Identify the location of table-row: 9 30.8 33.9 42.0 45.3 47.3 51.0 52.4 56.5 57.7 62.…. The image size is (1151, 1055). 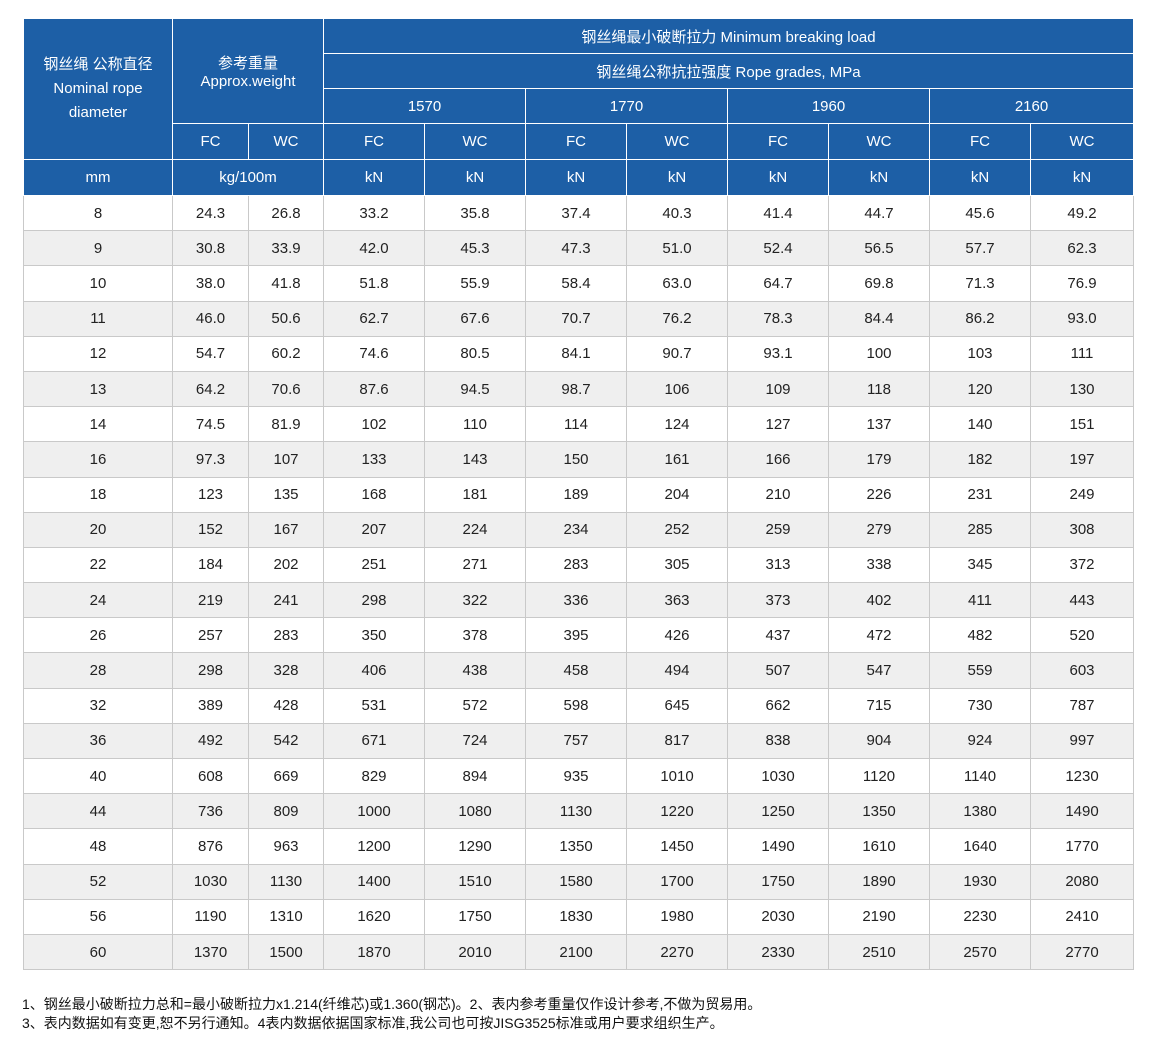
(578, 248).